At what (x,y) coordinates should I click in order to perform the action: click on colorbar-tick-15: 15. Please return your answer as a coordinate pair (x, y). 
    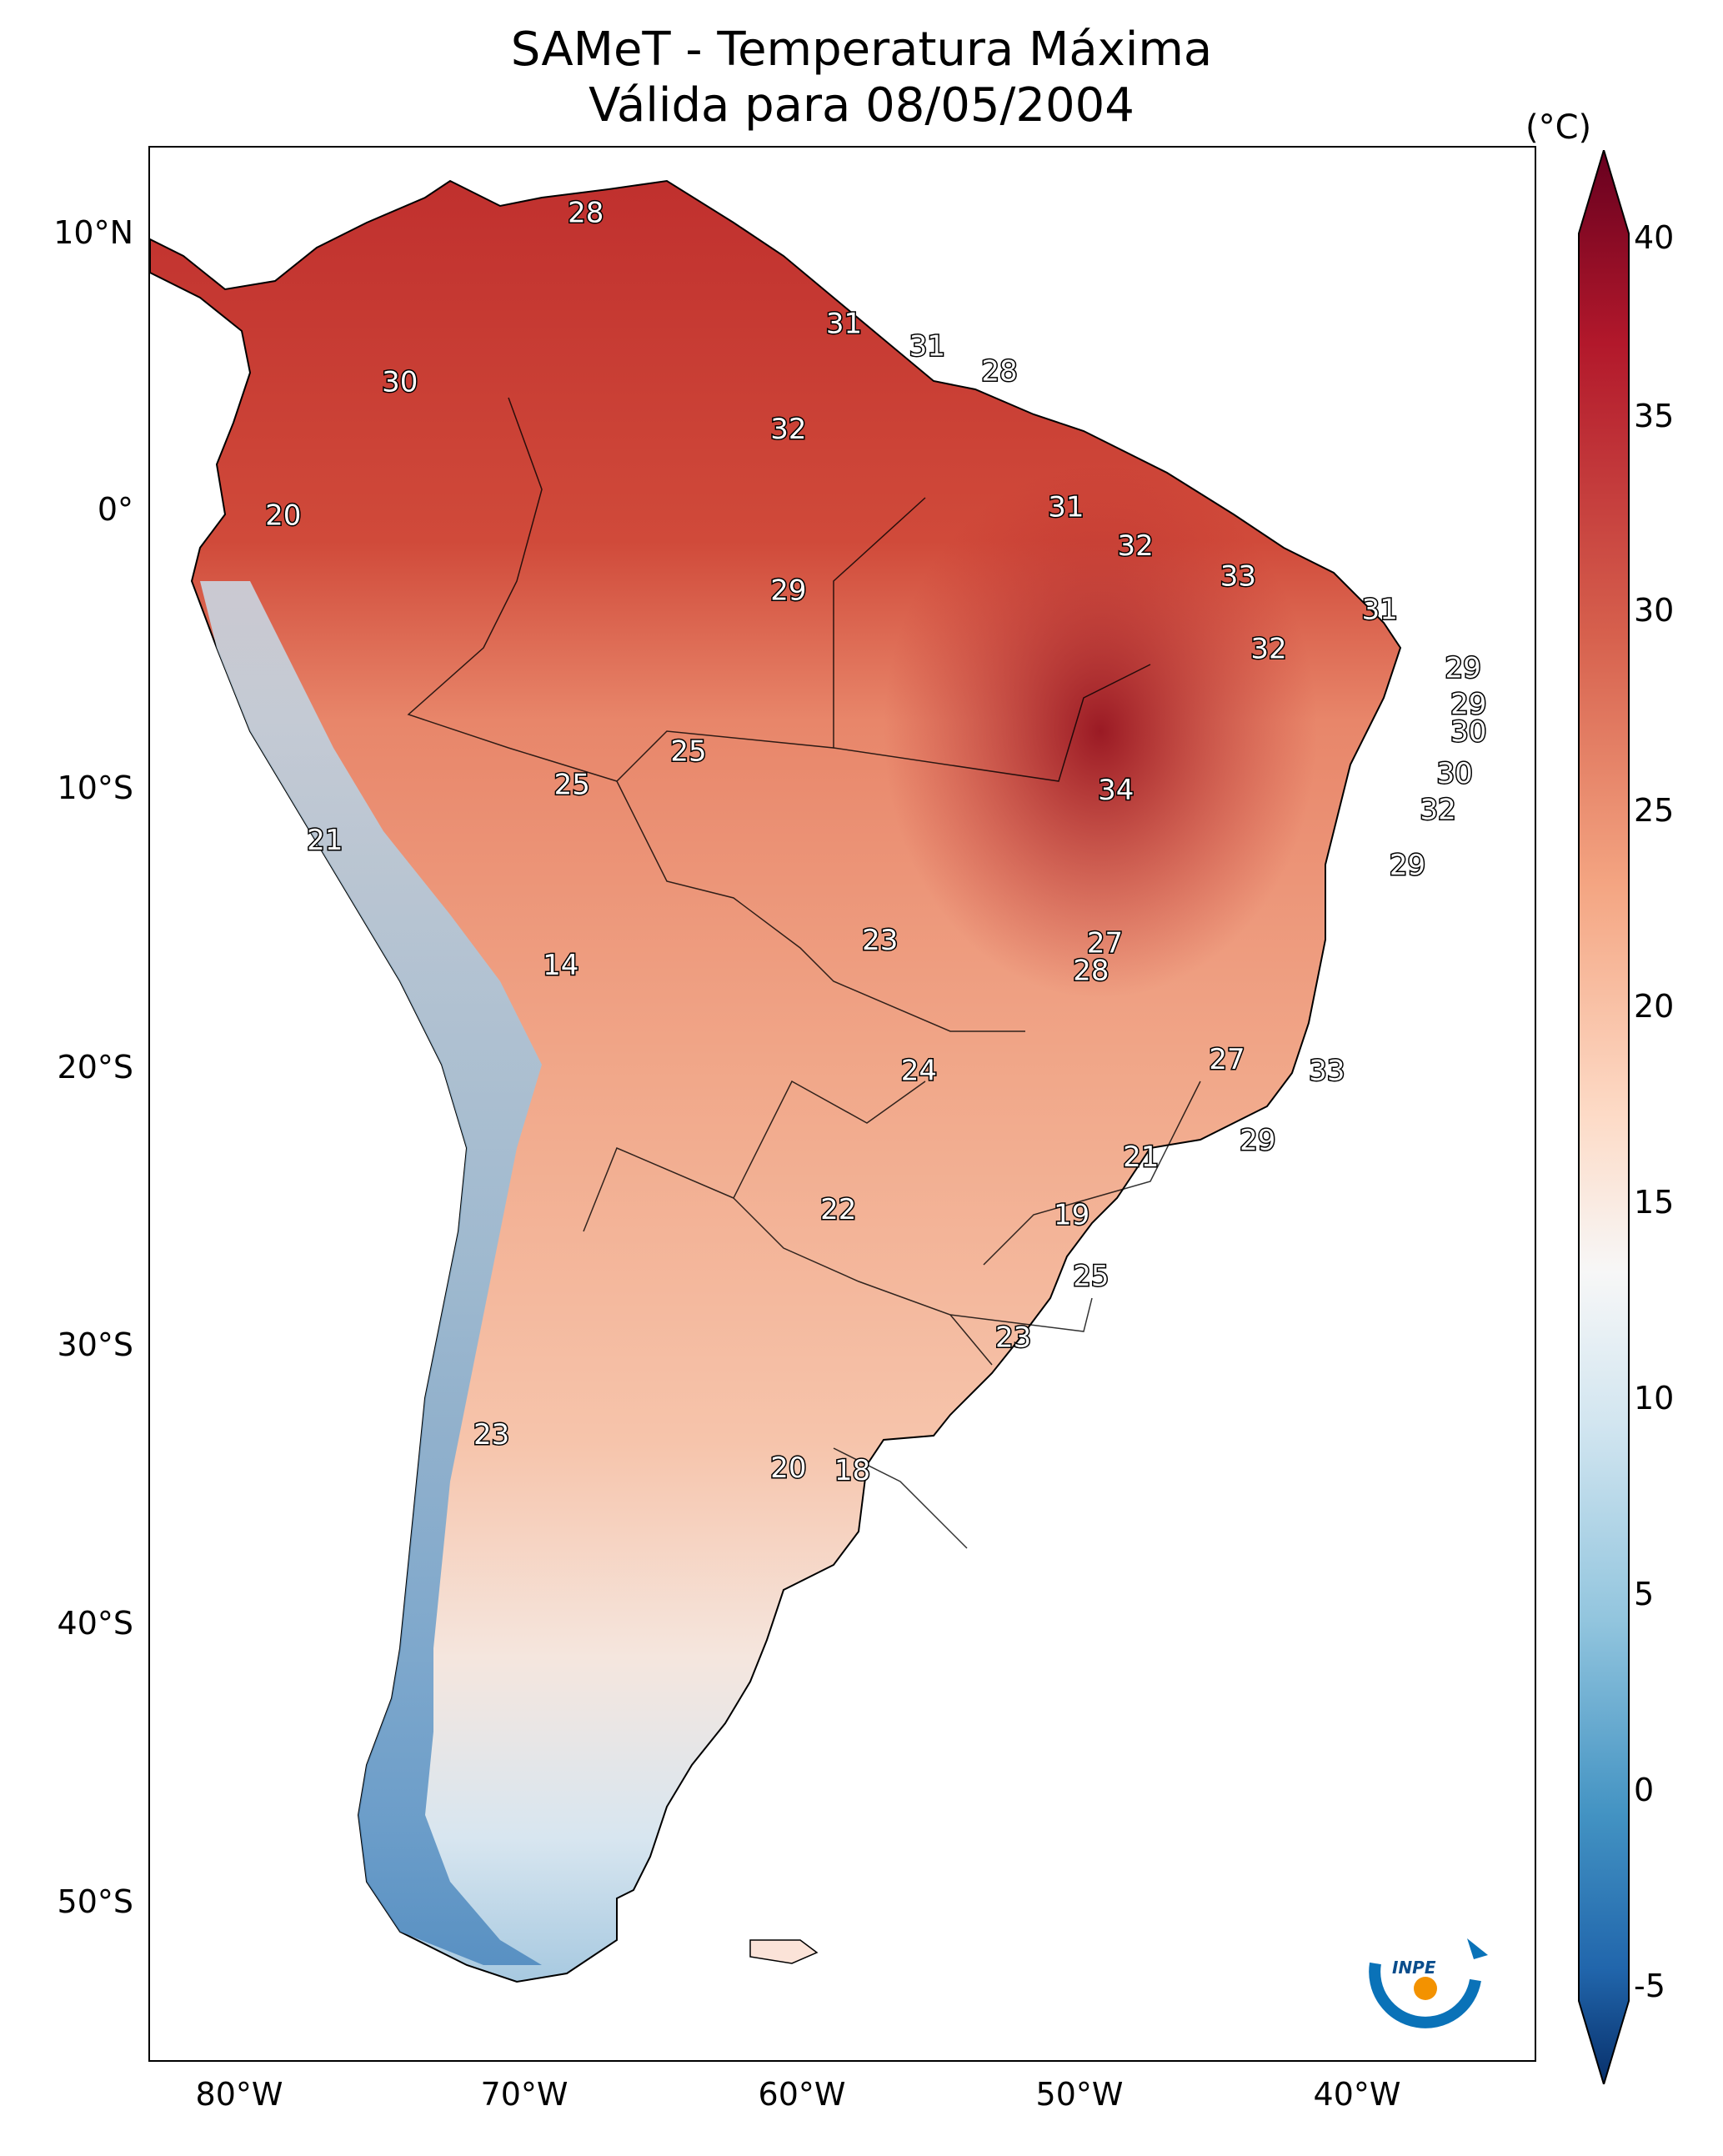
    Looking at the image, I should click on (1655, 1202).